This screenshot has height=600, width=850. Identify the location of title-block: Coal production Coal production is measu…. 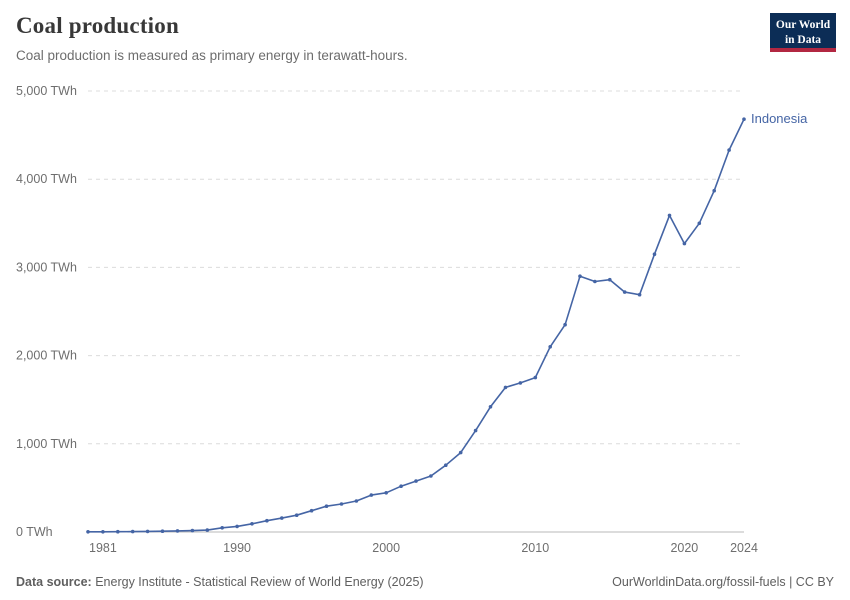
(212, 38).